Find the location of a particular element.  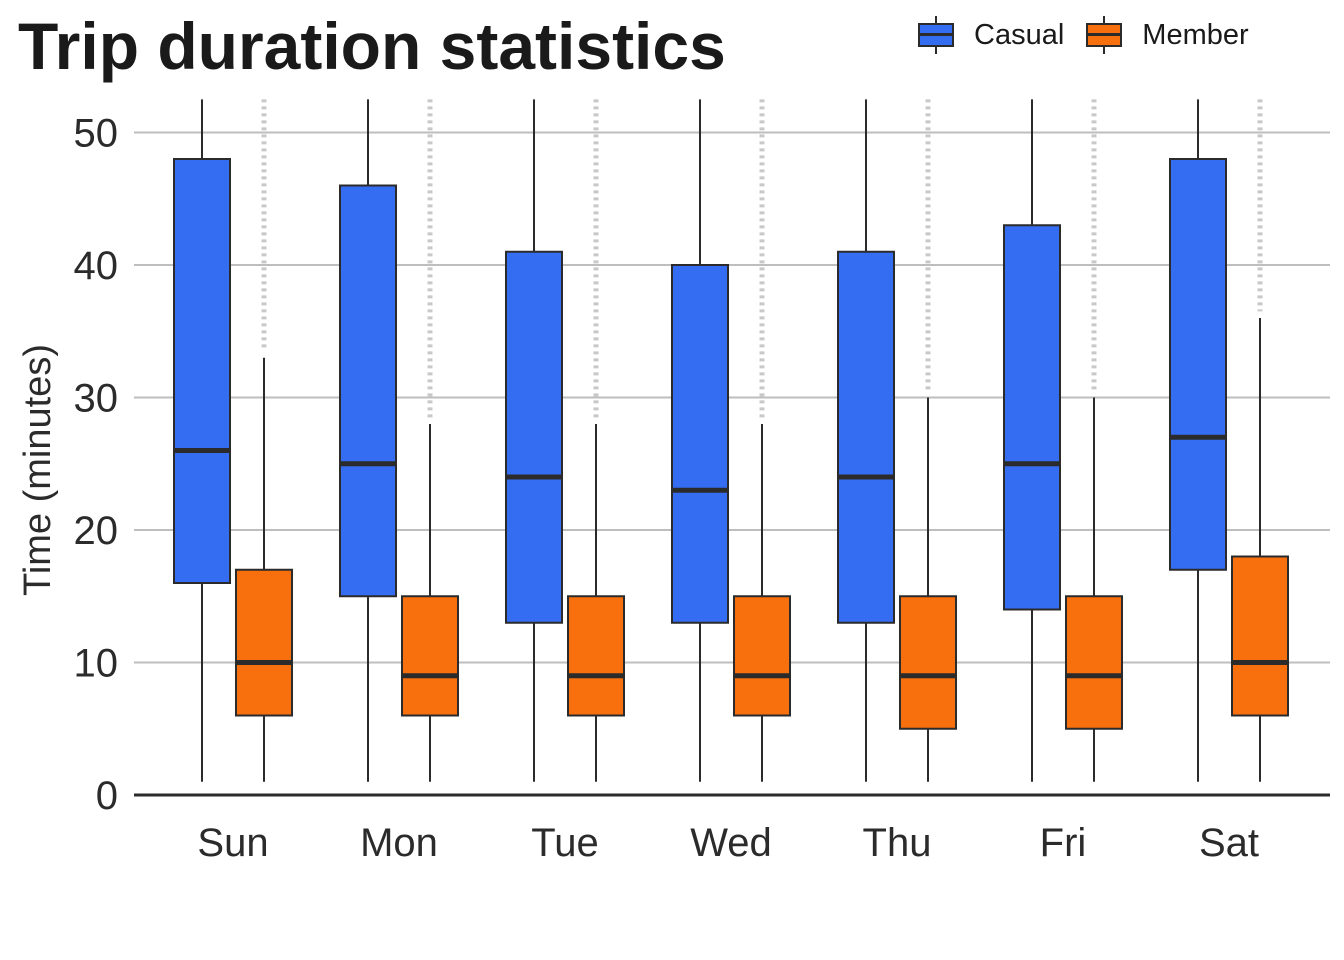

box-casual-sat is located at coordinates (1198, 440).